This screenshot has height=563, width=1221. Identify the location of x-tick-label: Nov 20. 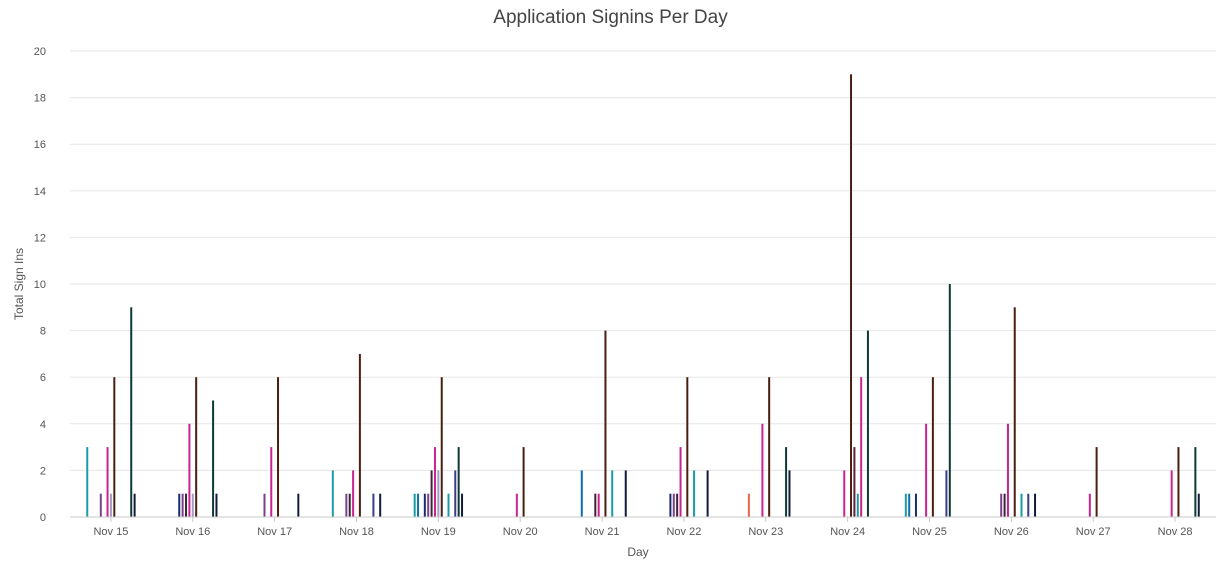
(520, 532).